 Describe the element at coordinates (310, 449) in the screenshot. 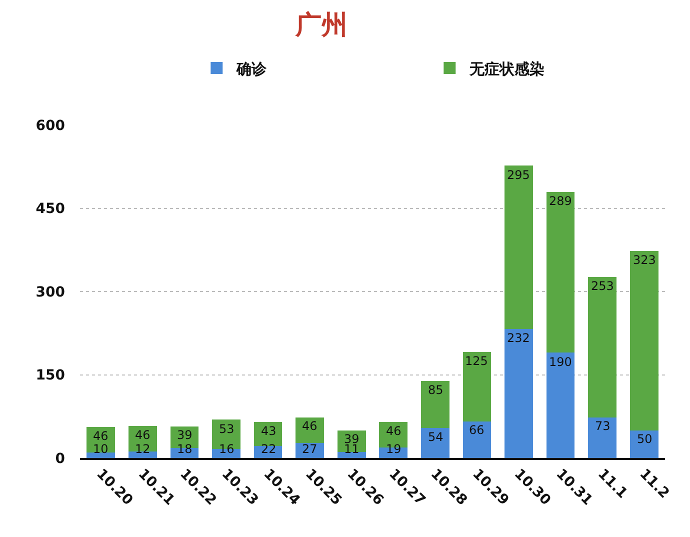

I see `data-label: 27` at that location.